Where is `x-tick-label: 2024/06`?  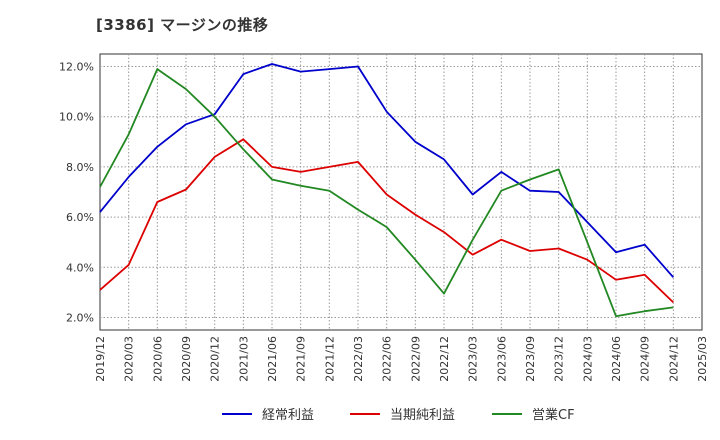
x-tick-label: 2024/06 is located at coordinates (616, 359).